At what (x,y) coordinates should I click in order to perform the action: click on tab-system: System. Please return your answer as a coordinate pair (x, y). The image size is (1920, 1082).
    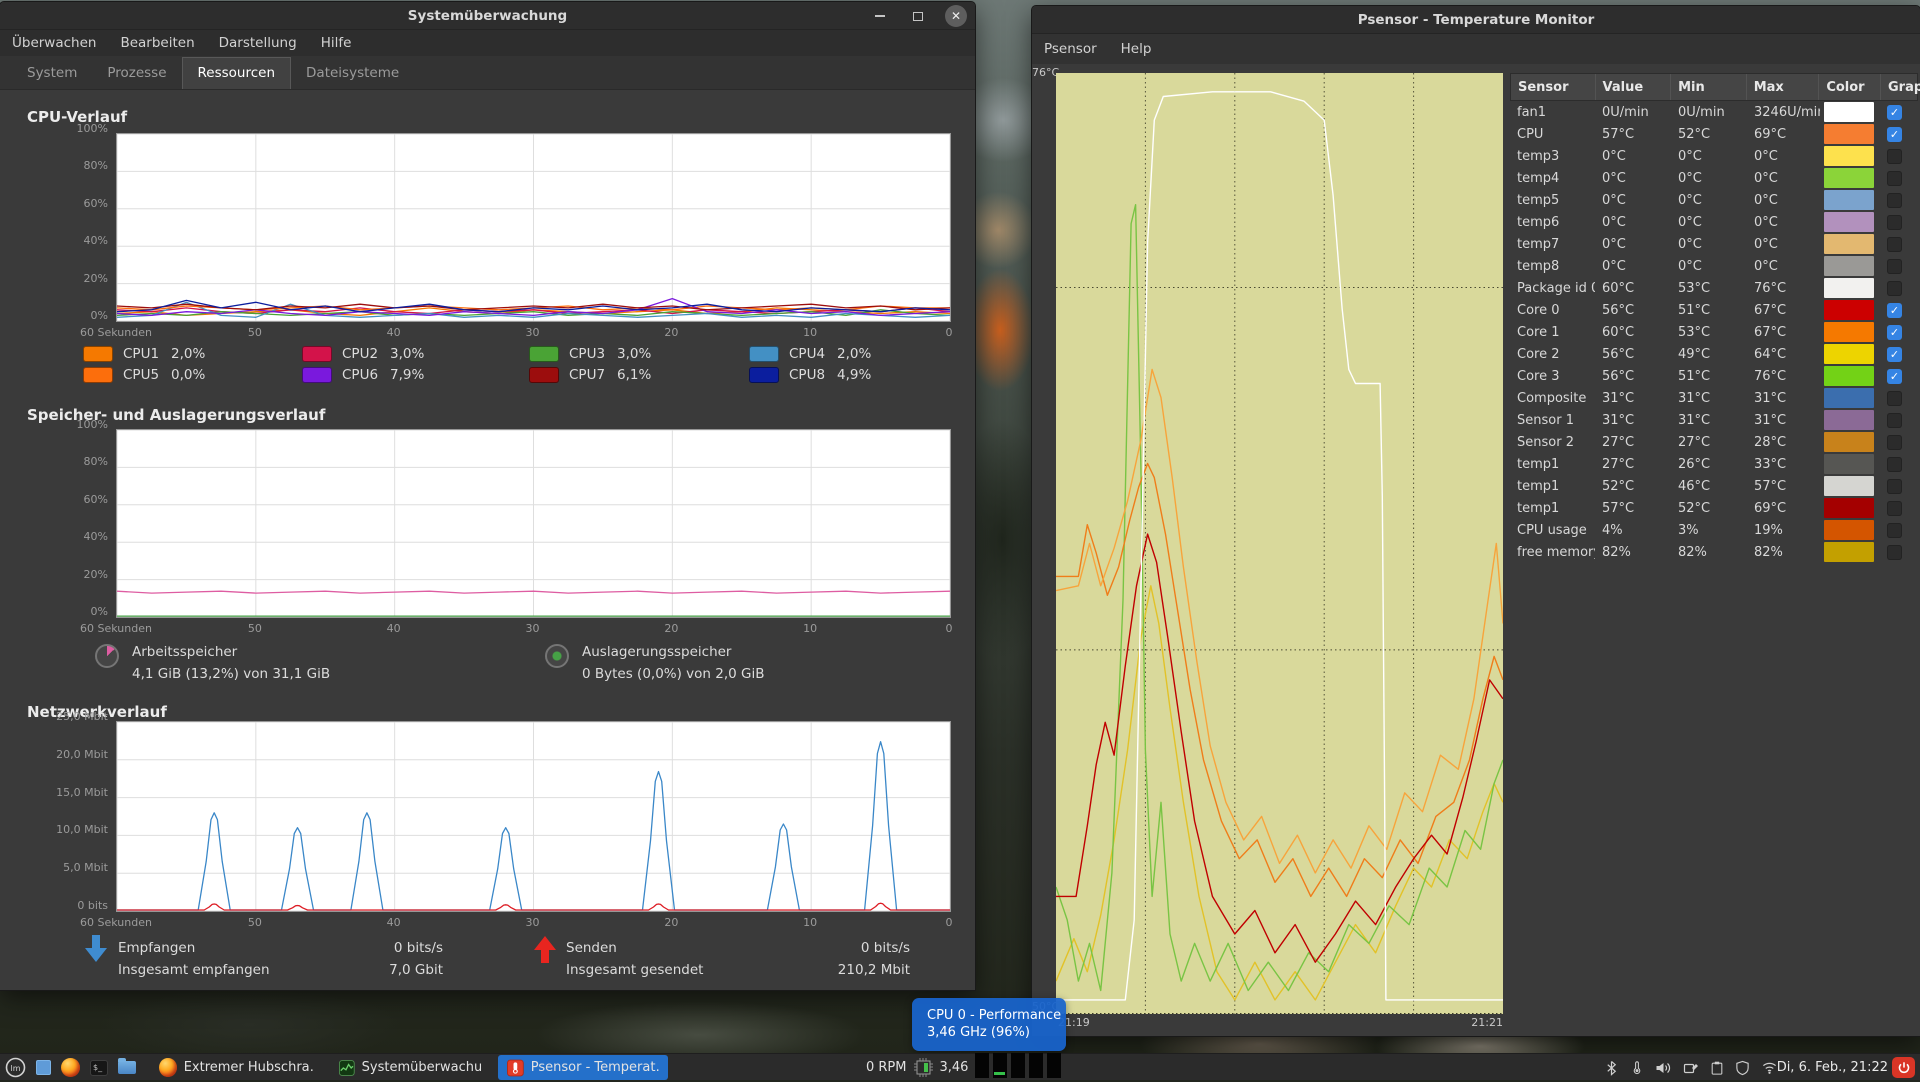
    Looking at the image, I should click on (52, 73).